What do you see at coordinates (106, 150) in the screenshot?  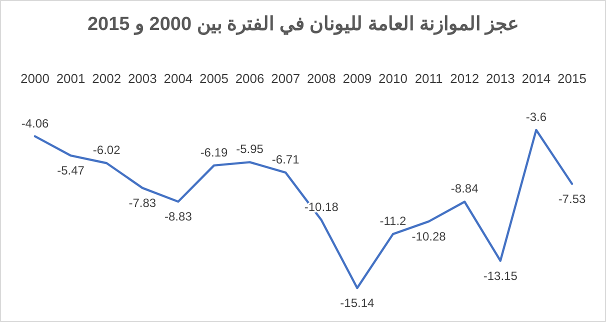 I see `data-label: -6.02` at bounding box center [106, 150].